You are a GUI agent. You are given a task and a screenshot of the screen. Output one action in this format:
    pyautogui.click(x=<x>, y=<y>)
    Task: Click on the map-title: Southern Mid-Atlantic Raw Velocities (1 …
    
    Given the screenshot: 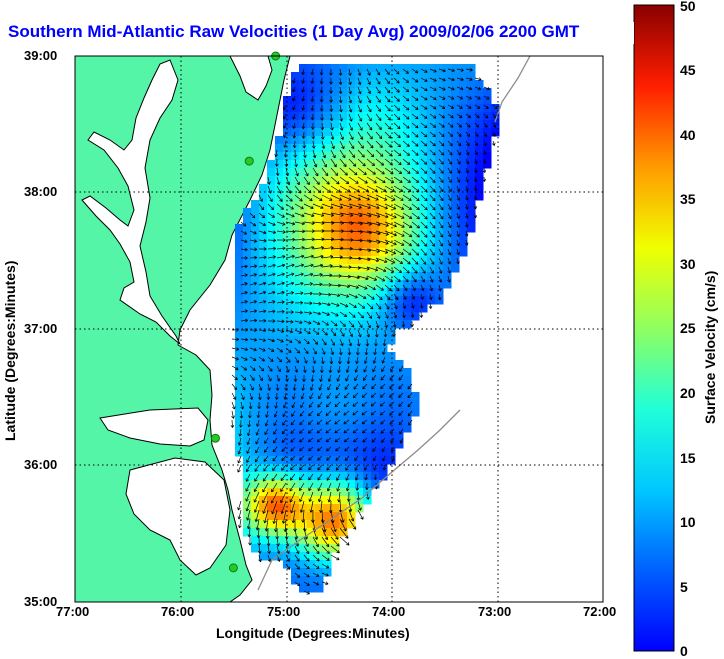 What is the action you would take?
    pyautogui.click(x=294, y=31)
    